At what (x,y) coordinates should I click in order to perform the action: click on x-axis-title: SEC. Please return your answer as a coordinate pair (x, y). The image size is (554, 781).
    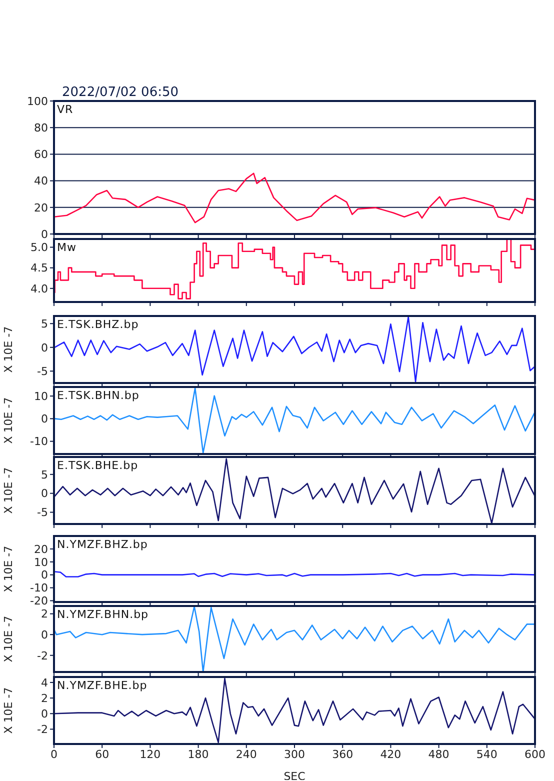
    Looking at the image, I should click on (295, 775).